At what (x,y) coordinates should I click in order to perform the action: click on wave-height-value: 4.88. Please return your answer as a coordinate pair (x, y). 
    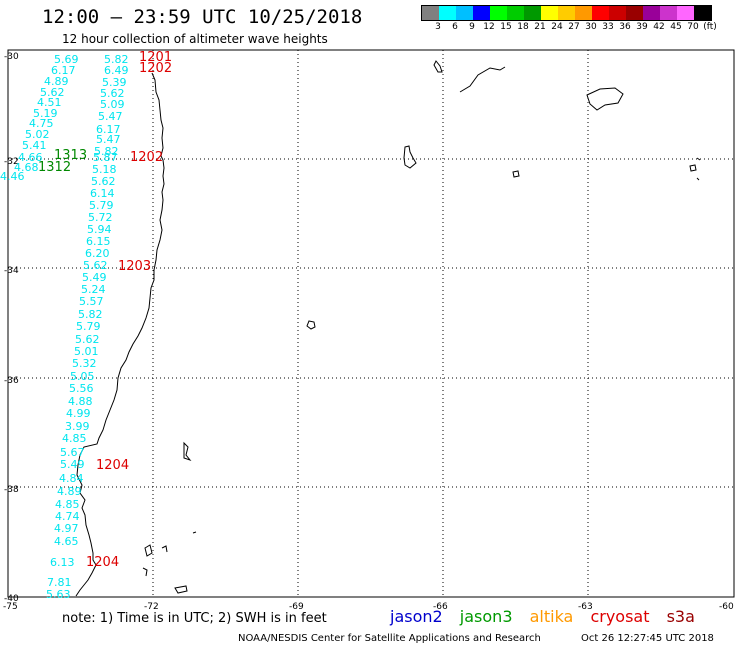
    Looking at the image, I should click on (80, 401).